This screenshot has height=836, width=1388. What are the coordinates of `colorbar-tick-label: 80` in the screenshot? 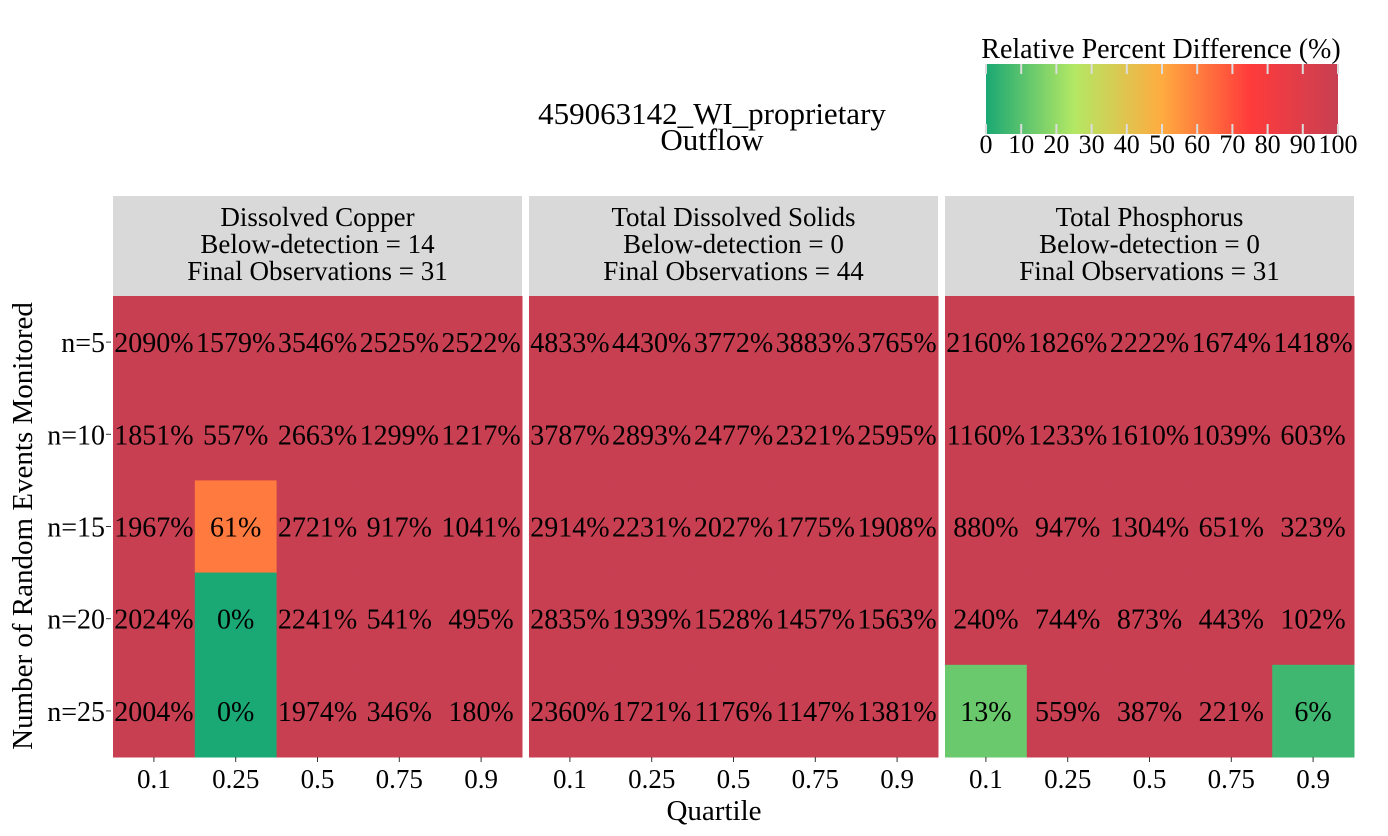 It's located at (1268, 144).